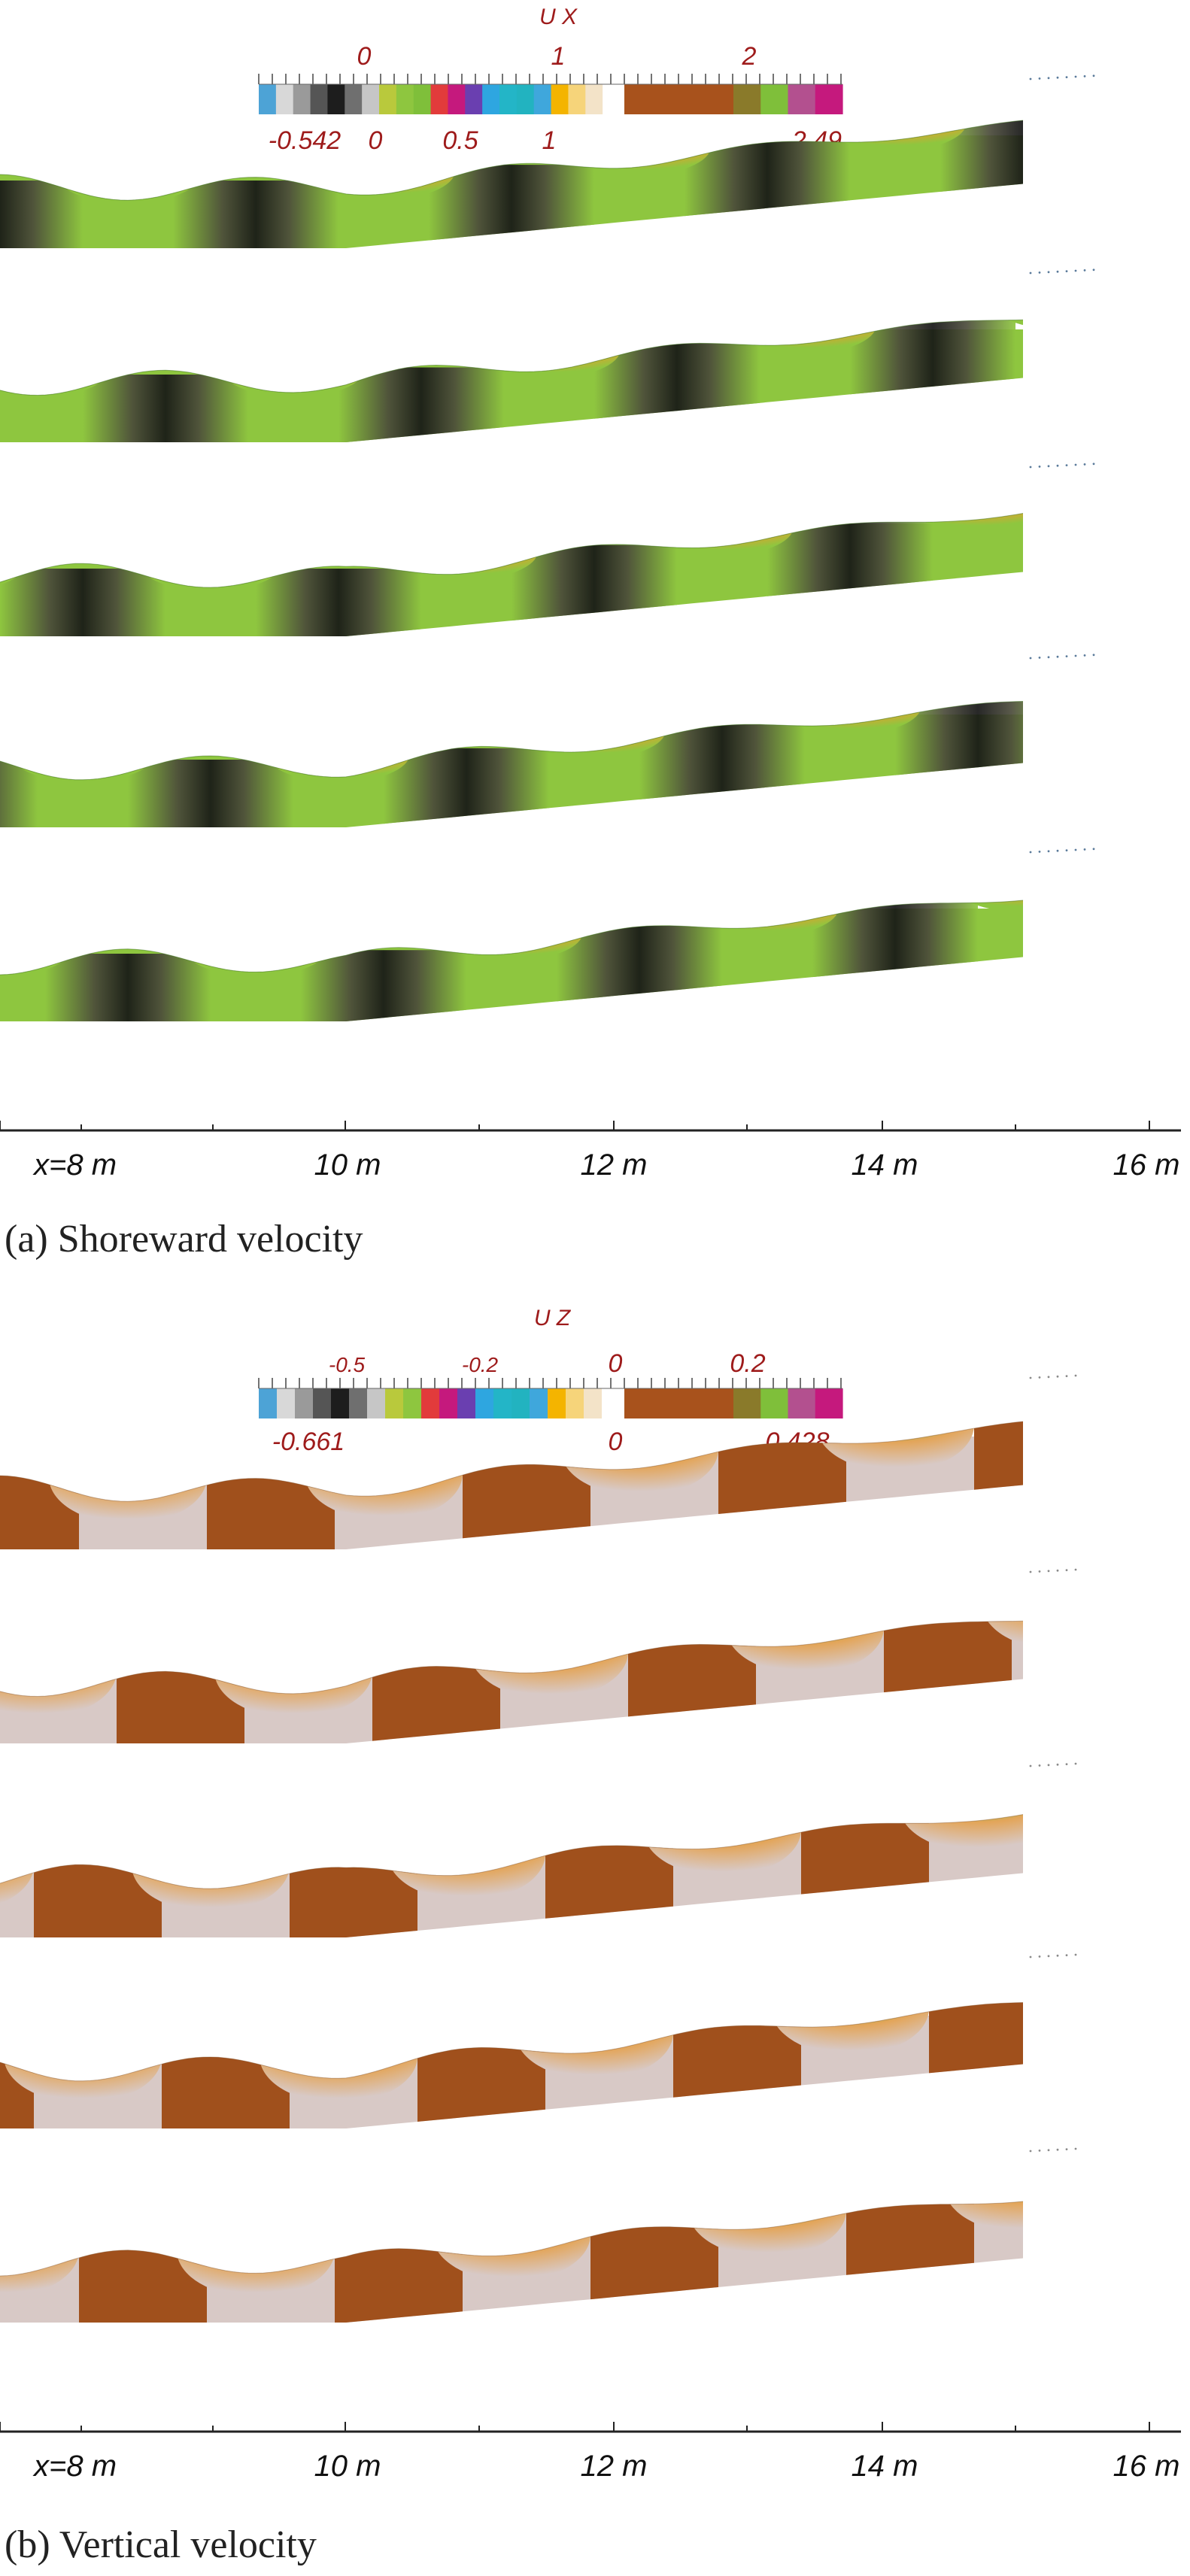  I want to click on colorbar-ux-bottom-tick-0: -0.542, so click(305, 140).